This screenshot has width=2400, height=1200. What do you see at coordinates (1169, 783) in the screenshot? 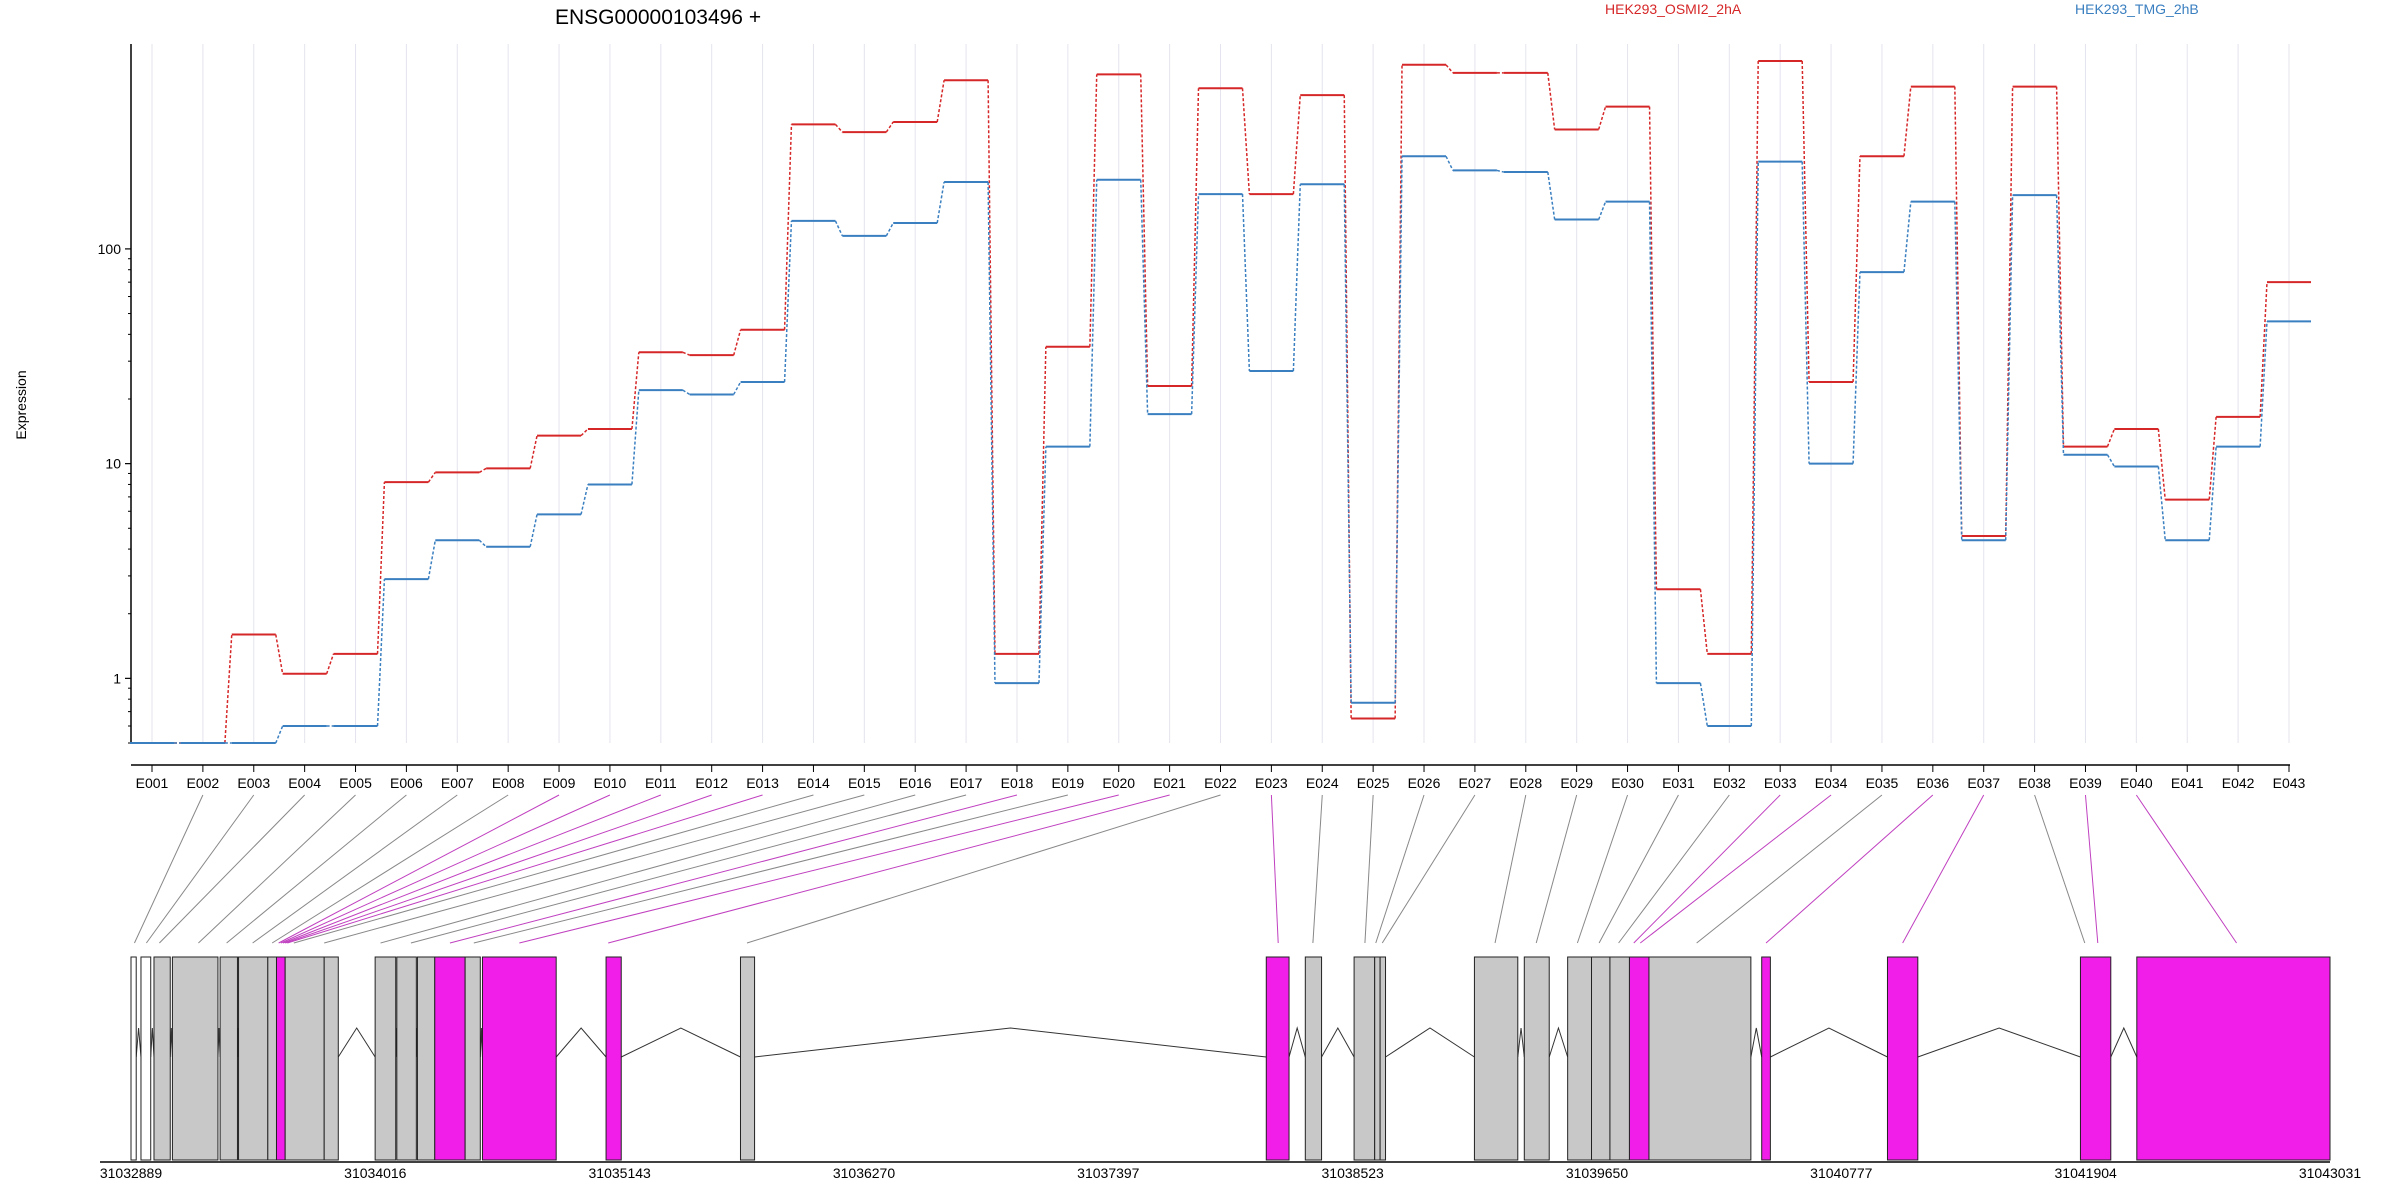
I see `x-tick-label: E021` at bounding box center [1169, 783].